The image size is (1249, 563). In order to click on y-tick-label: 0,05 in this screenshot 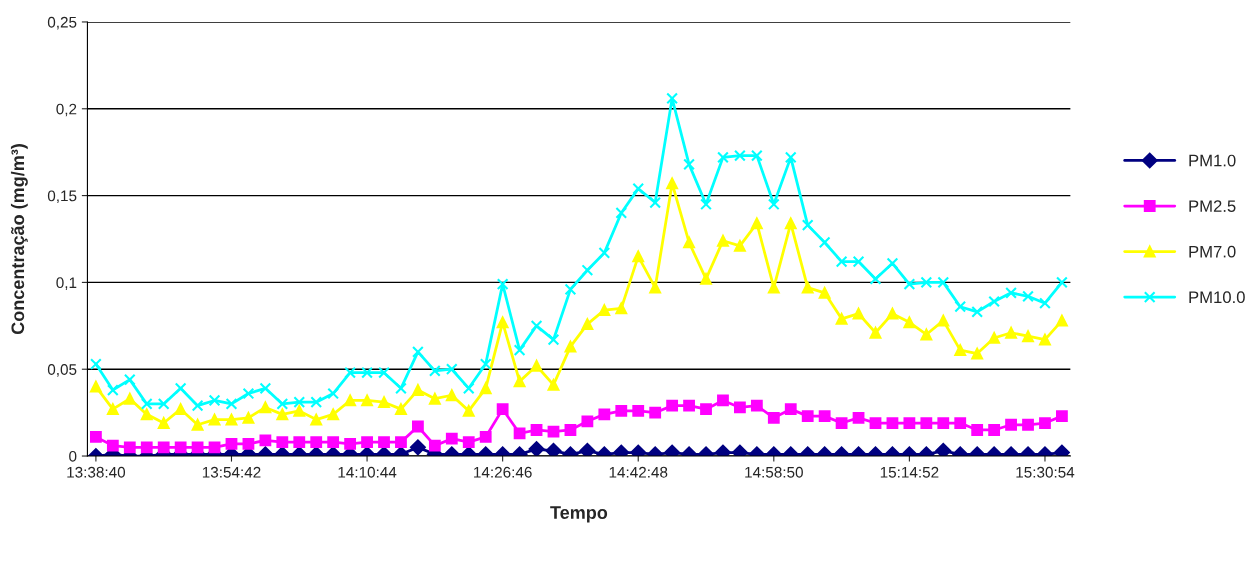, I will do `click(62, 370)`.